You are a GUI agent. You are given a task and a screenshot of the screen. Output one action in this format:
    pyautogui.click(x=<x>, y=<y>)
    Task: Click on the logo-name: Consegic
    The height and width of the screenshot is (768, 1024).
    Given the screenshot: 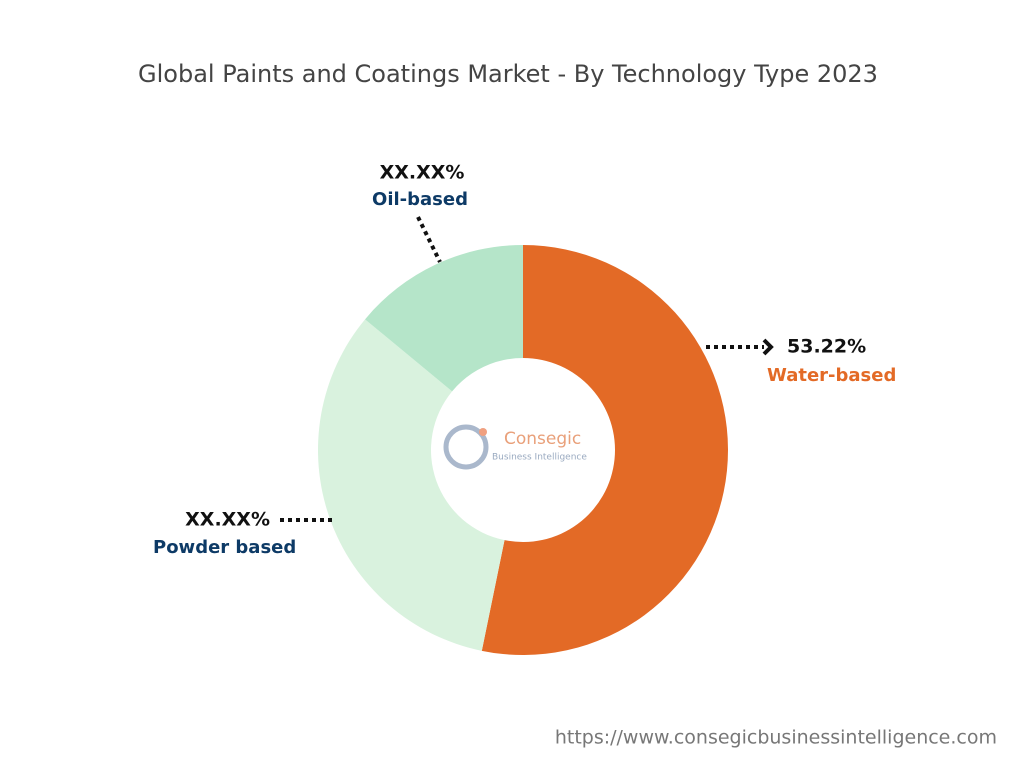 What is the action you would take?
    pyautogui.click(x=542, y=439)
    